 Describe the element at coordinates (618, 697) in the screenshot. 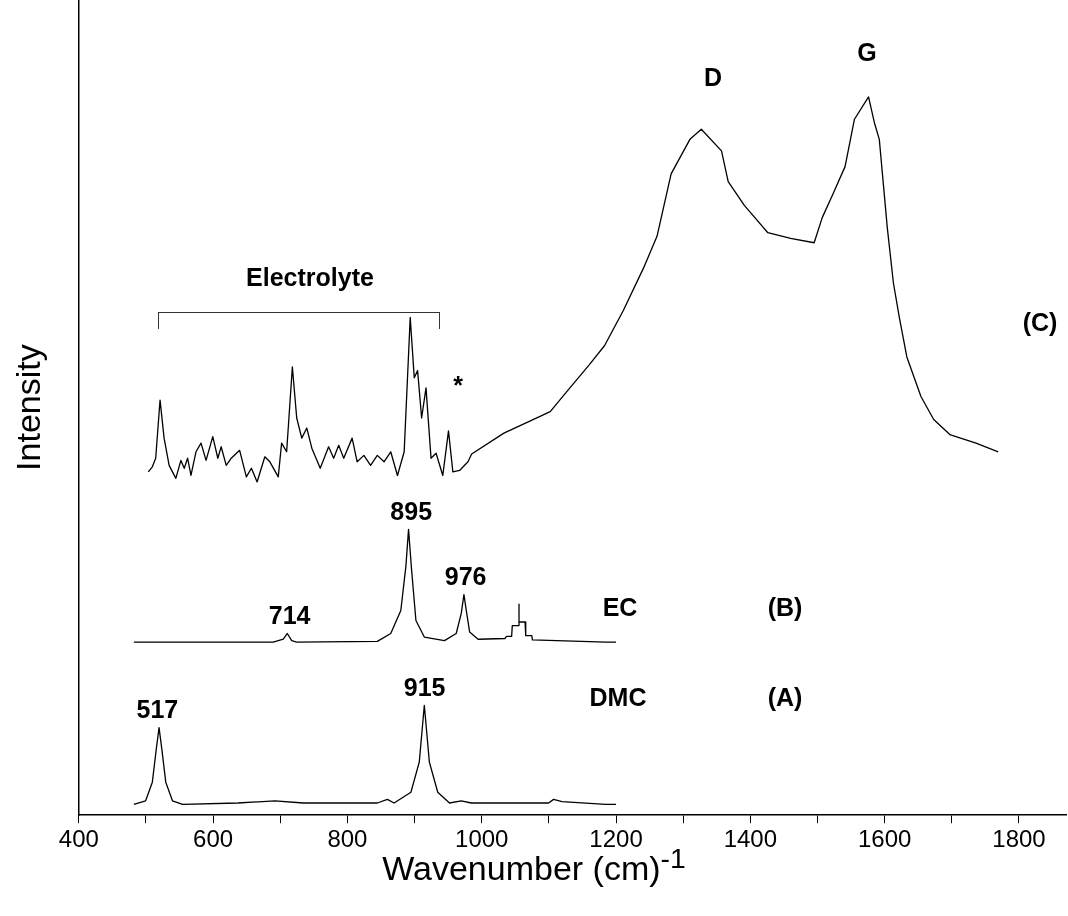

I see `annotation: DMC` at that location.